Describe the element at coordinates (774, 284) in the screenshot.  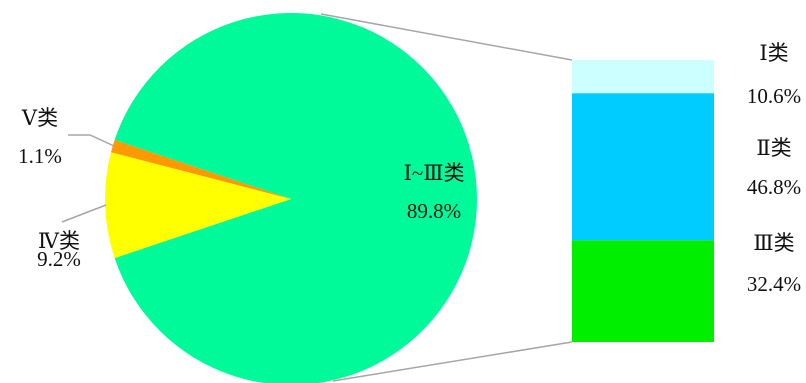
I see `segment-value-iii: 32.4%` at that location.